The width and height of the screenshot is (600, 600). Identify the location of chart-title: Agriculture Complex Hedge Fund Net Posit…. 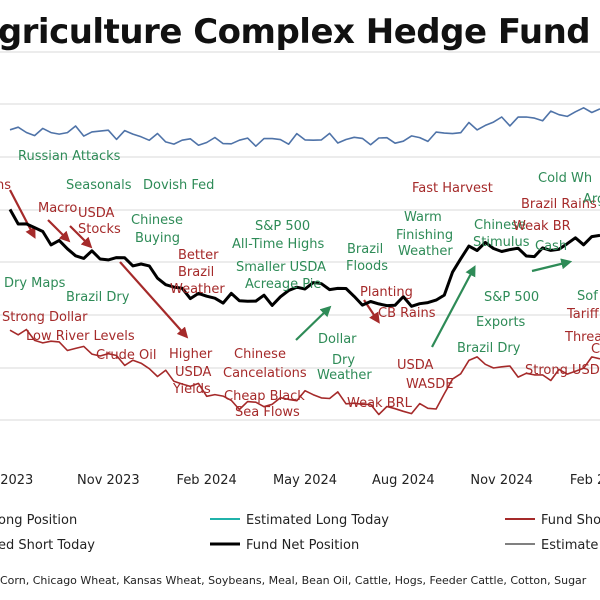
(300, 37).